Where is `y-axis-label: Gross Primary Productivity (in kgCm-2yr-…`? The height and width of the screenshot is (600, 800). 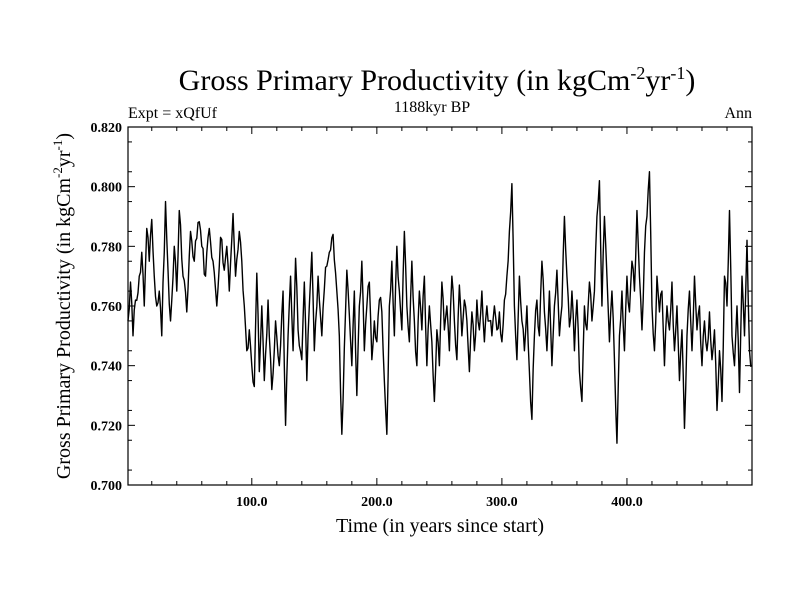 y-axis-label: Gross Primary Productivity (in kgCm-2yr-… is located at coordinates (62, 306).